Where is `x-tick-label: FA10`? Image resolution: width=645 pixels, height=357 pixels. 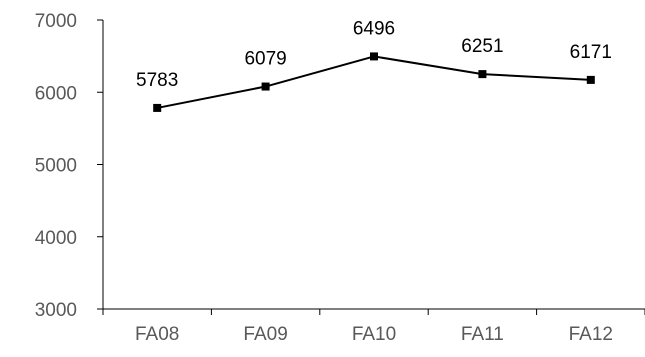
x-tick-label: FA10 is located at coordinates (374, 334).